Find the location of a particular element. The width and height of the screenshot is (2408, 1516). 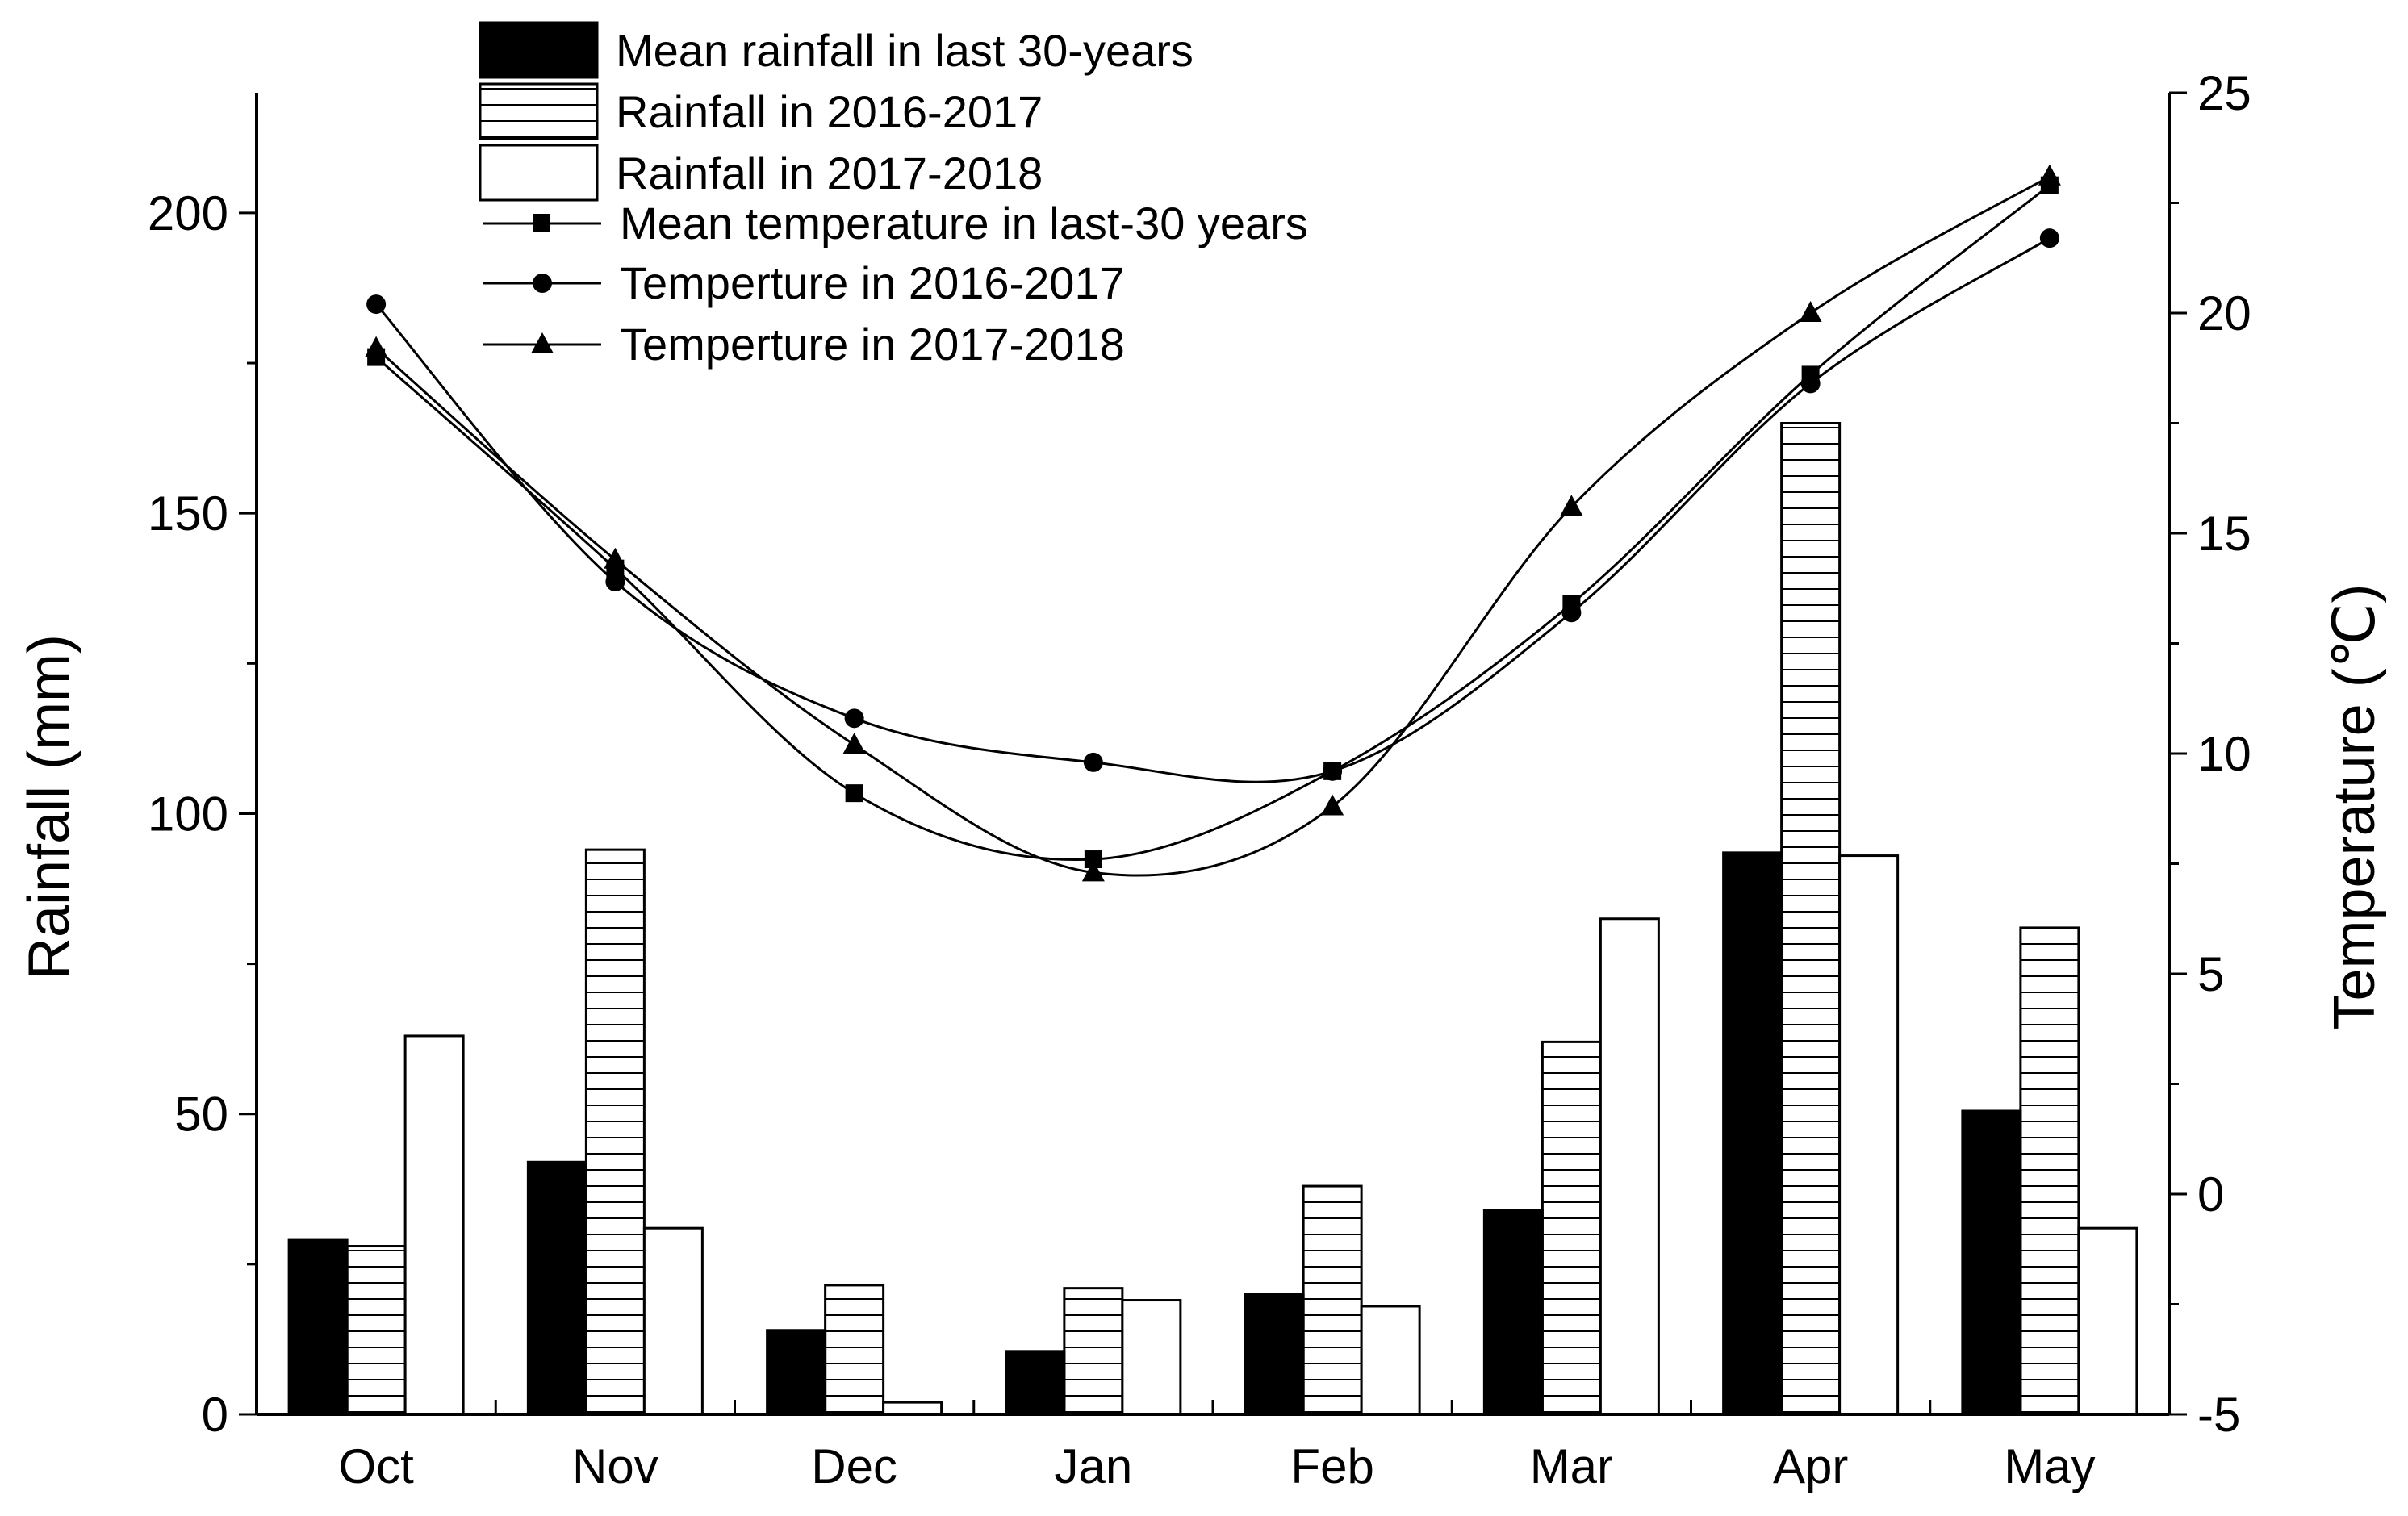

temperature-point-2-mar is located at coordinates (1571, 613).